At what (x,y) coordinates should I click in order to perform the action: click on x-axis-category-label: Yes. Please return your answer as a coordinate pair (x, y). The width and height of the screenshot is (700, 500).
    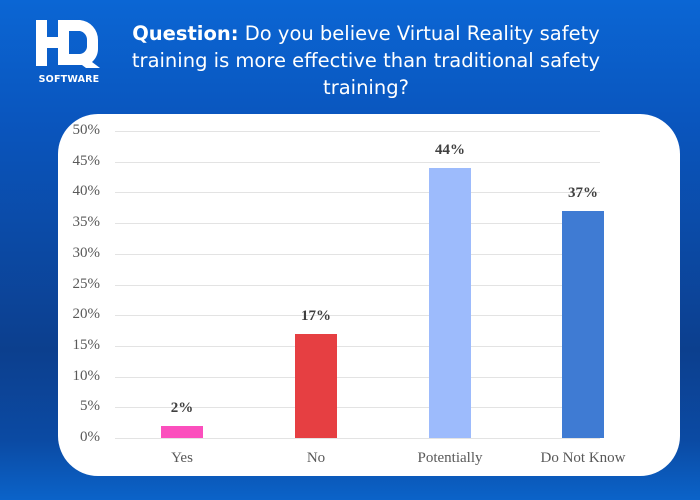
    Looking at the image, I should click on (182, 458).